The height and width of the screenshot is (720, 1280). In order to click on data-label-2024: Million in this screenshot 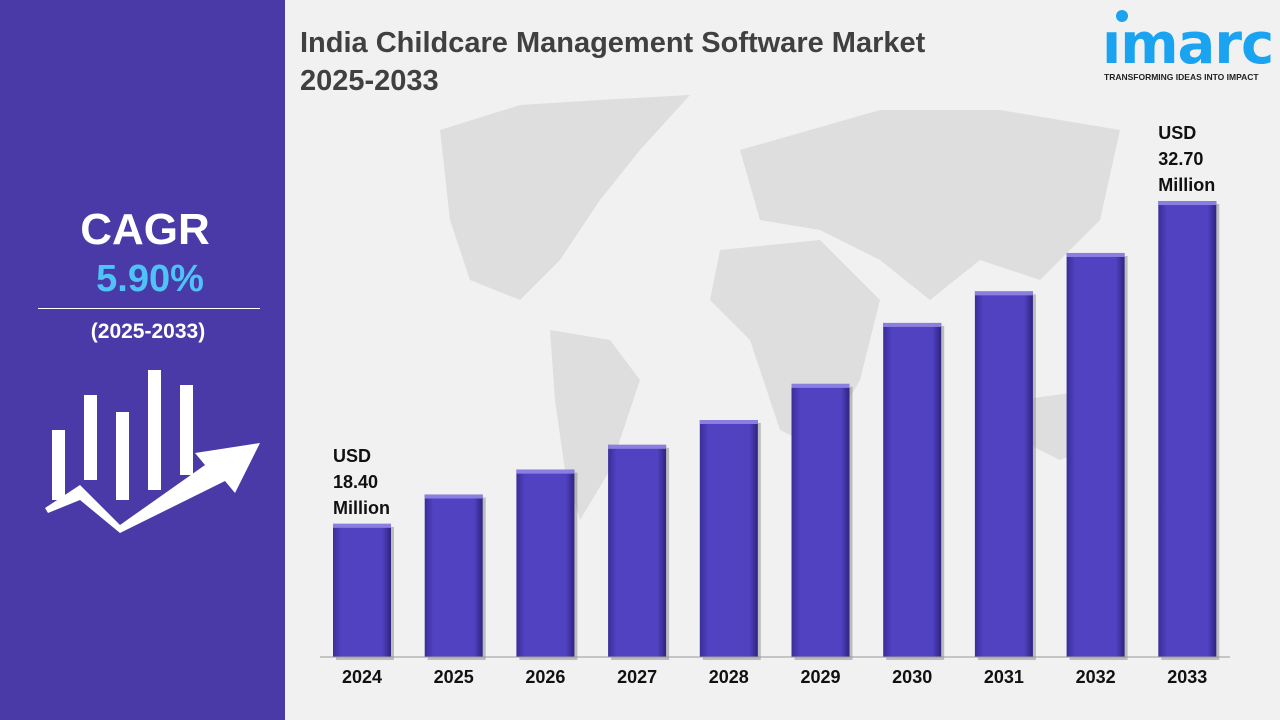, I will do `click(361, 508)`.